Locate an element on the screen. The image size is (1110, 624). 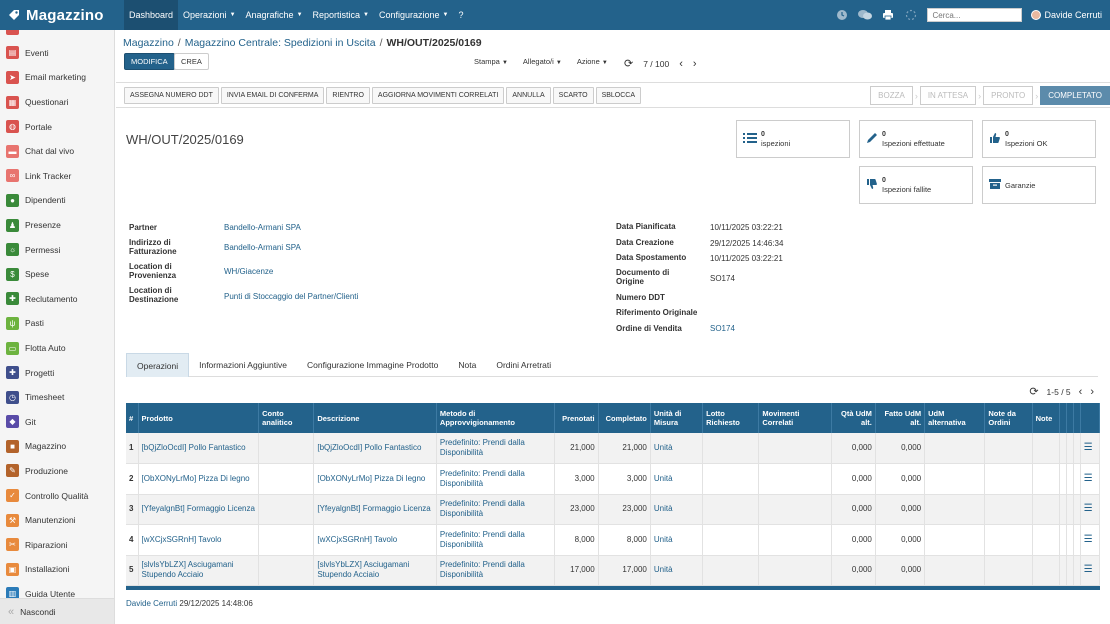
col-reserved: Prenotati is located at coordinates (576, 418).